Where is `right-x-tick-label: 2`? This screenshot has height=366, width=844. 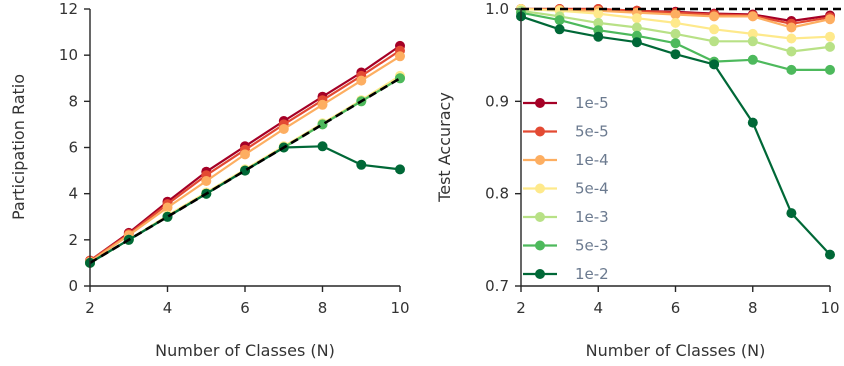
right-x-tick-label: 2 is located at coordinates (521, 308).